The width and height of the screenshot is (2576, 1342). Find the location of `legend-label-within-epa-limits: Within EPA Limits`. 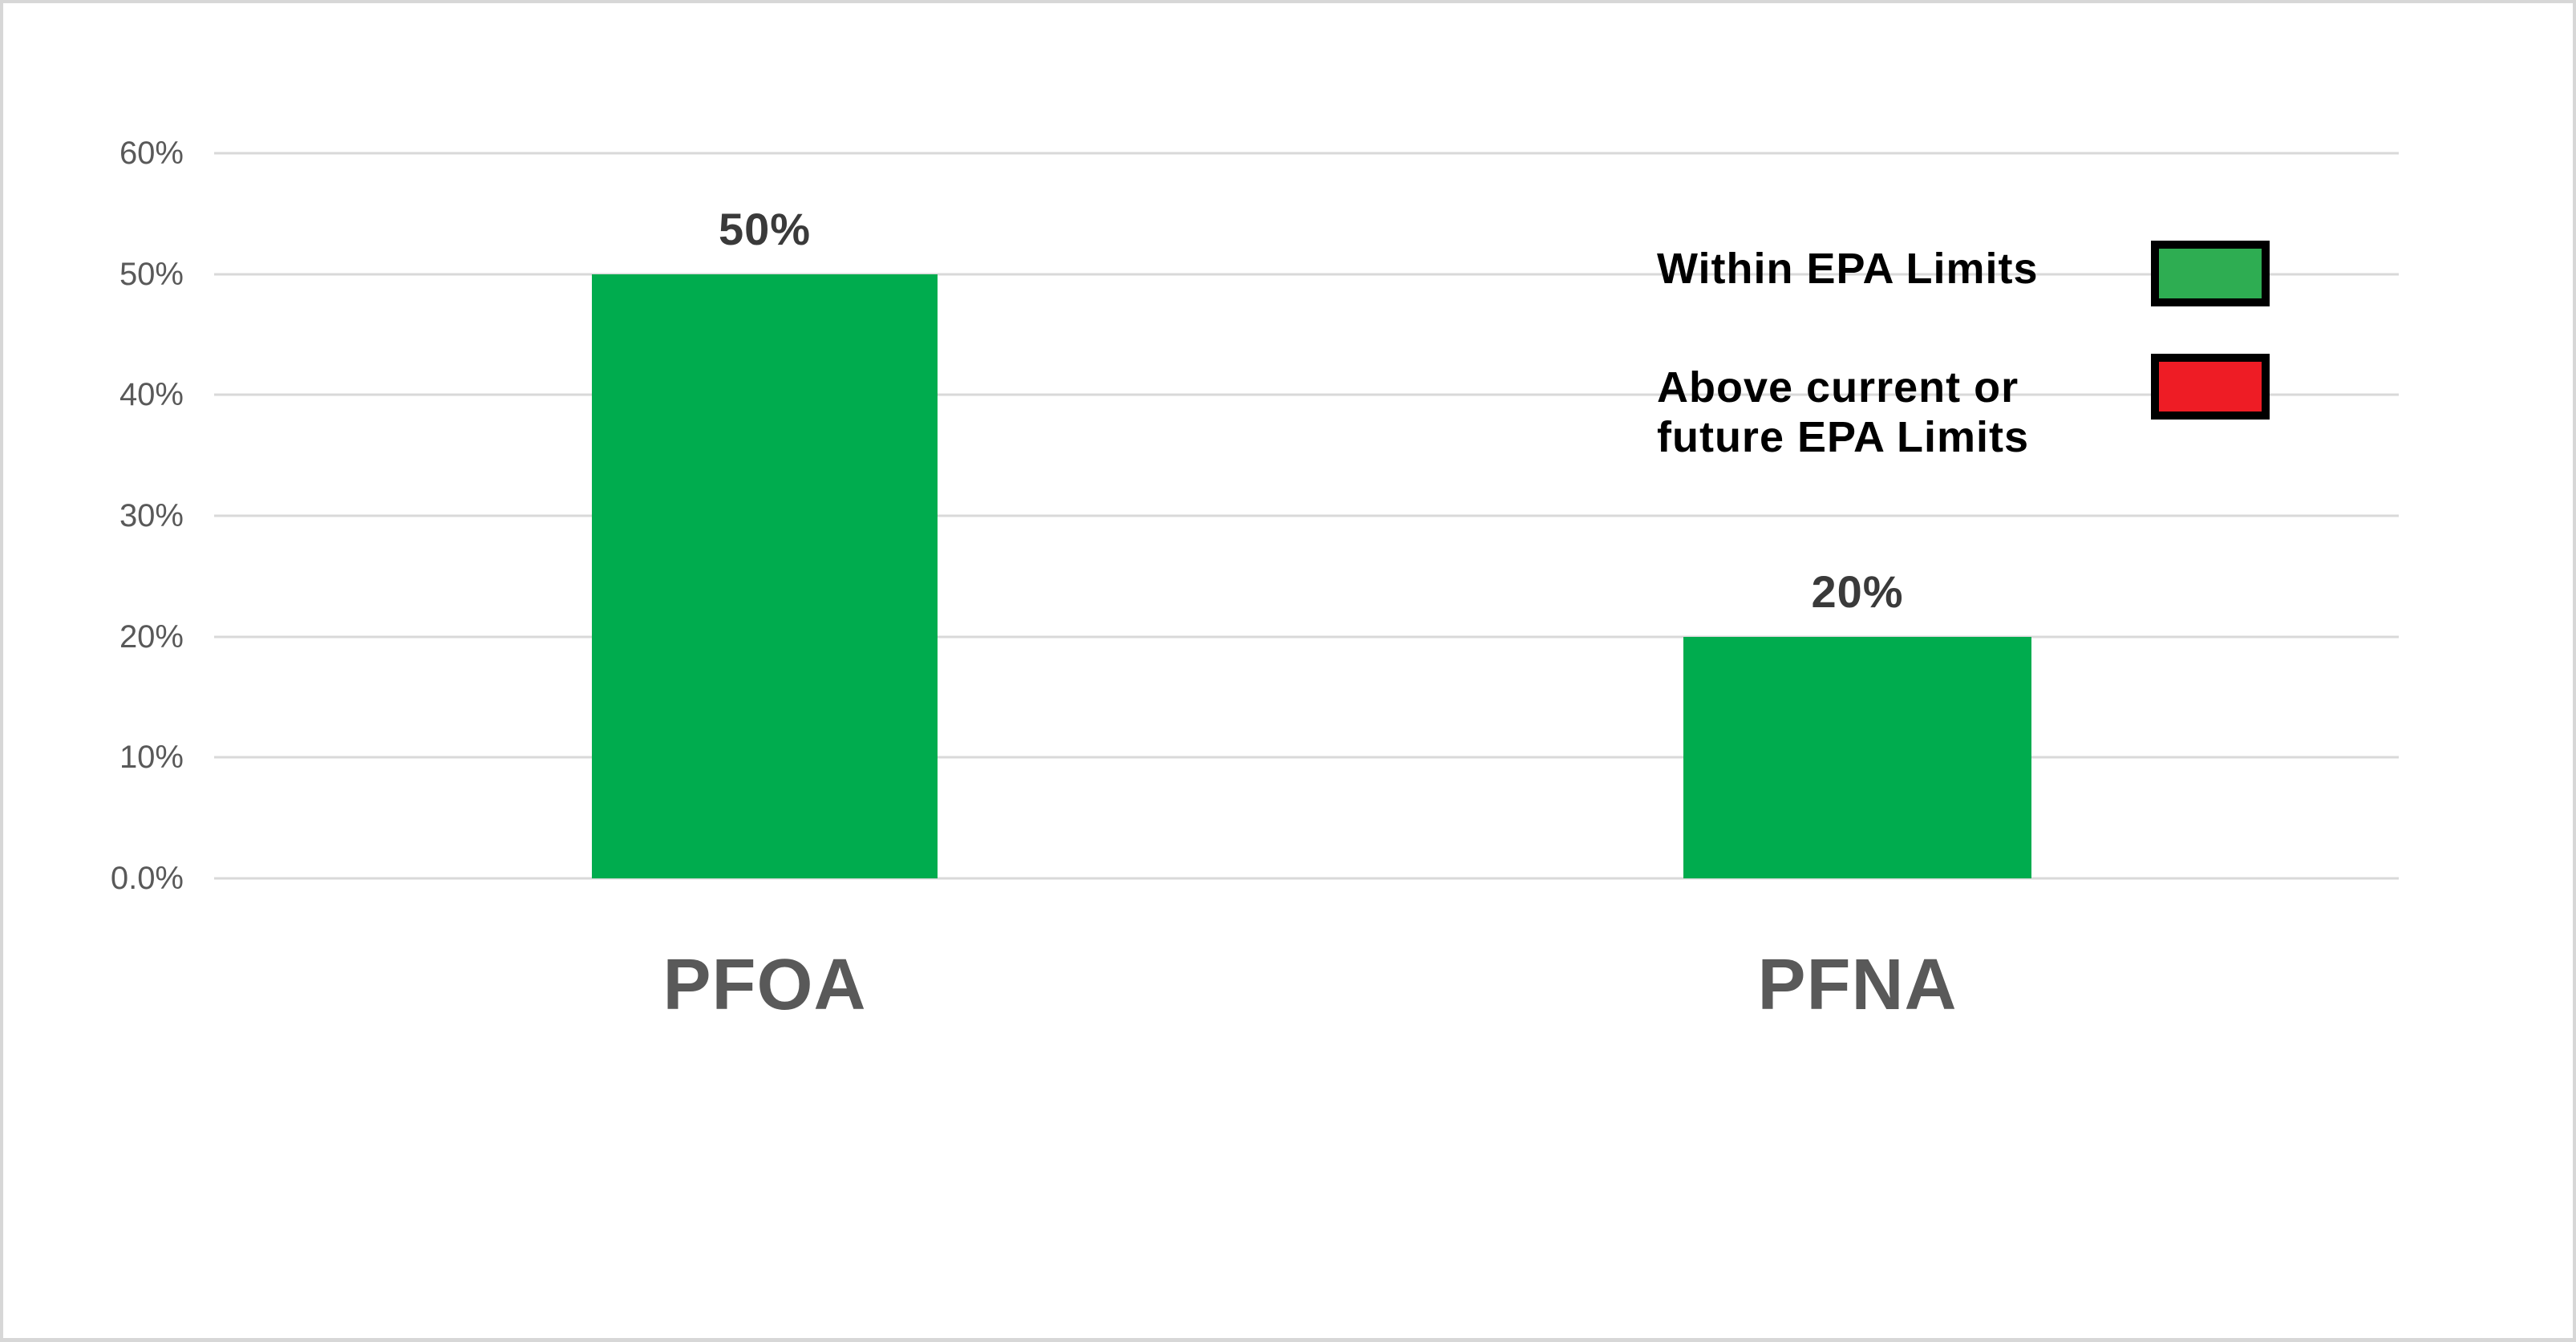

legend-label-within-epa-limits: Within EPA Limits is located at coordinates (1848, 269).